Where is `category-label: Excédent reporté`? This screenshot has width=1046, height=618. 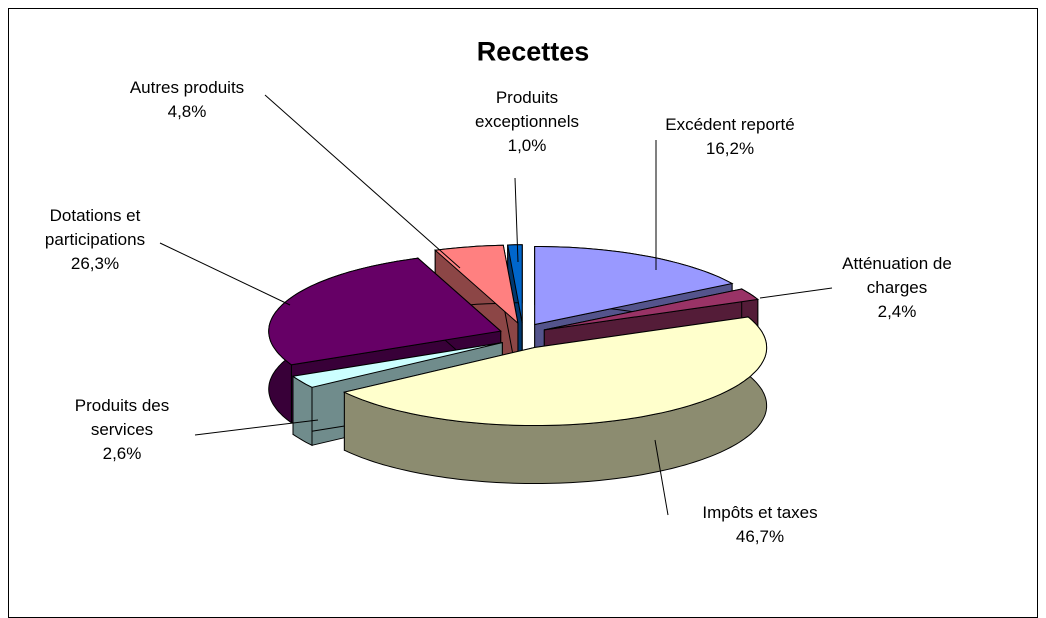 category-label: Excédent reporté is located at coordinates (730, 124).